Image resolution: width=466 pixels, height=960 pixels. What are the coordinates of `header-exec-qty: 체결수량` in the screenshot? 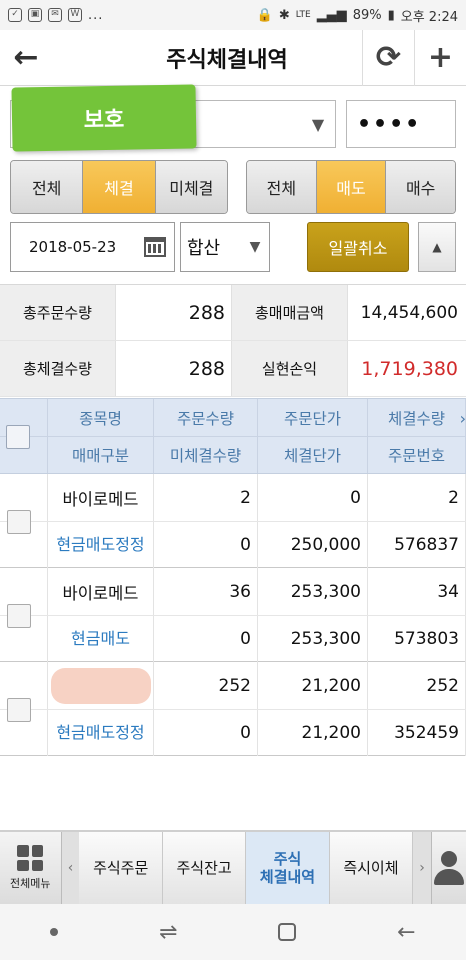 It's located at (417, 417).